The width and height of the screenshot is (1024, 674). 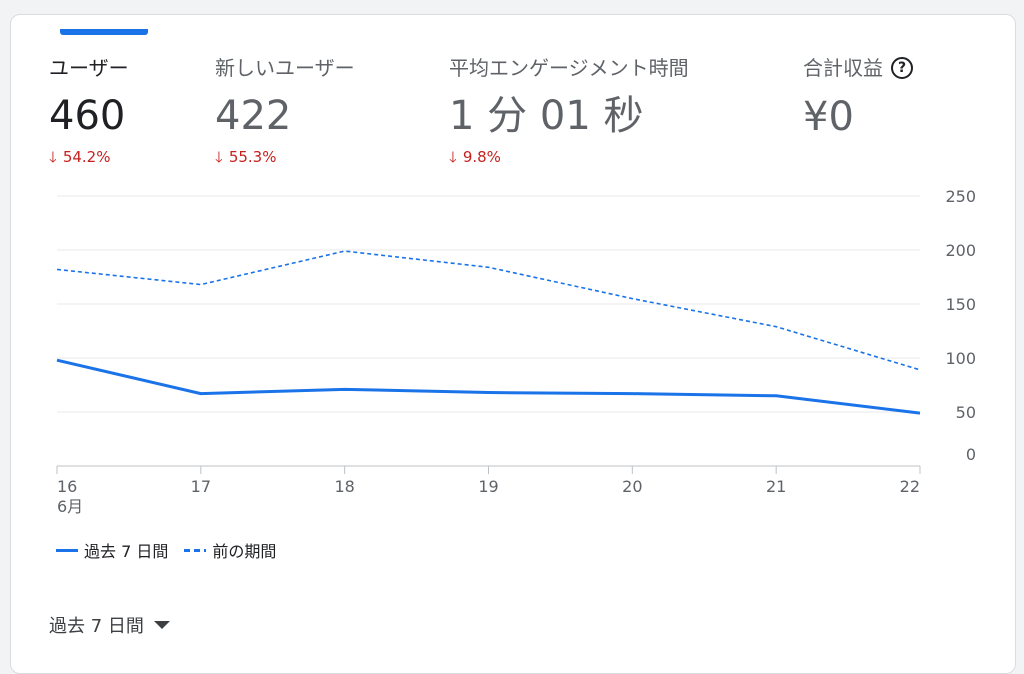 What do you see at coordinates (67, 550) in the screenshot?
I see `legend-solid-swatch` at bounding box center [67, 550].